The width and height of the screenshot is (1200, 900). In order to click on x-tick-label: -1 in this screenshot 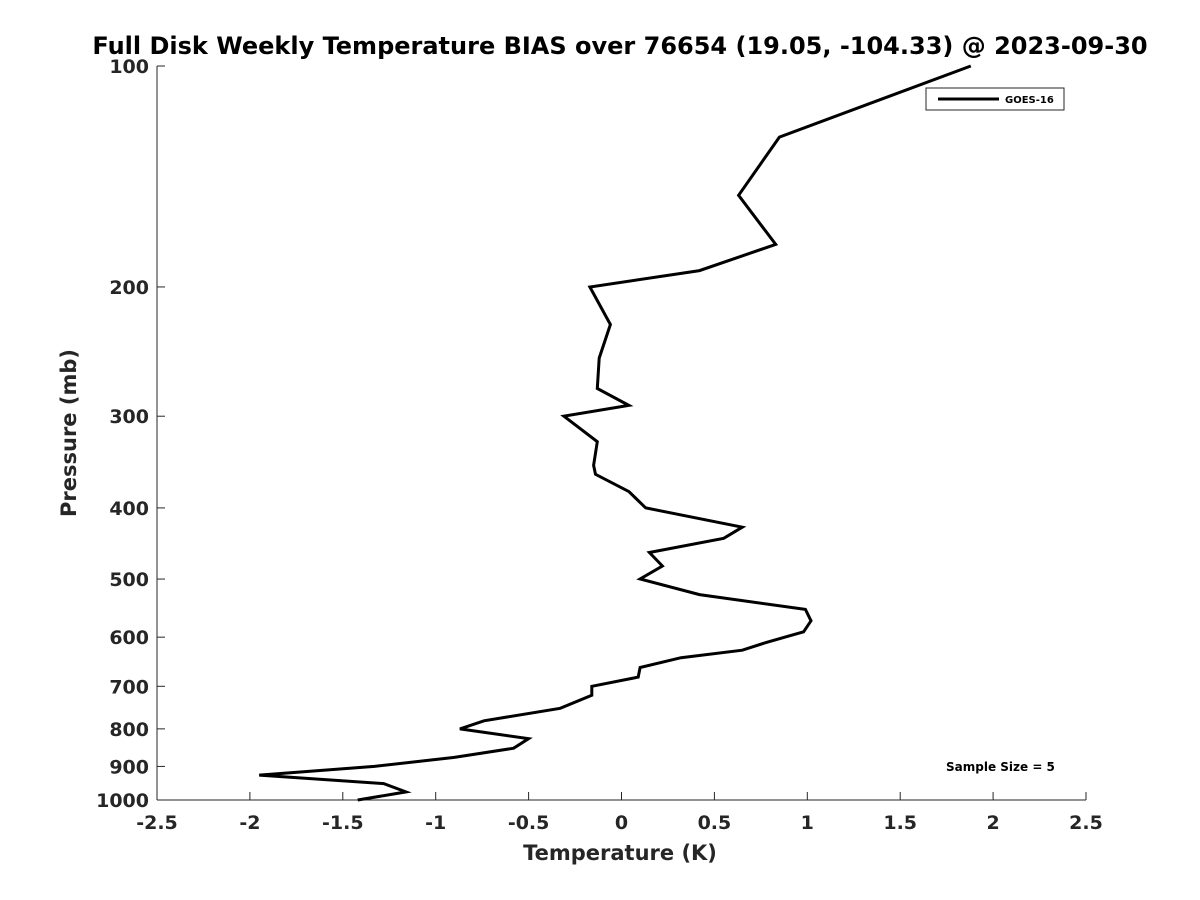, I will do `click(435, 823)`.